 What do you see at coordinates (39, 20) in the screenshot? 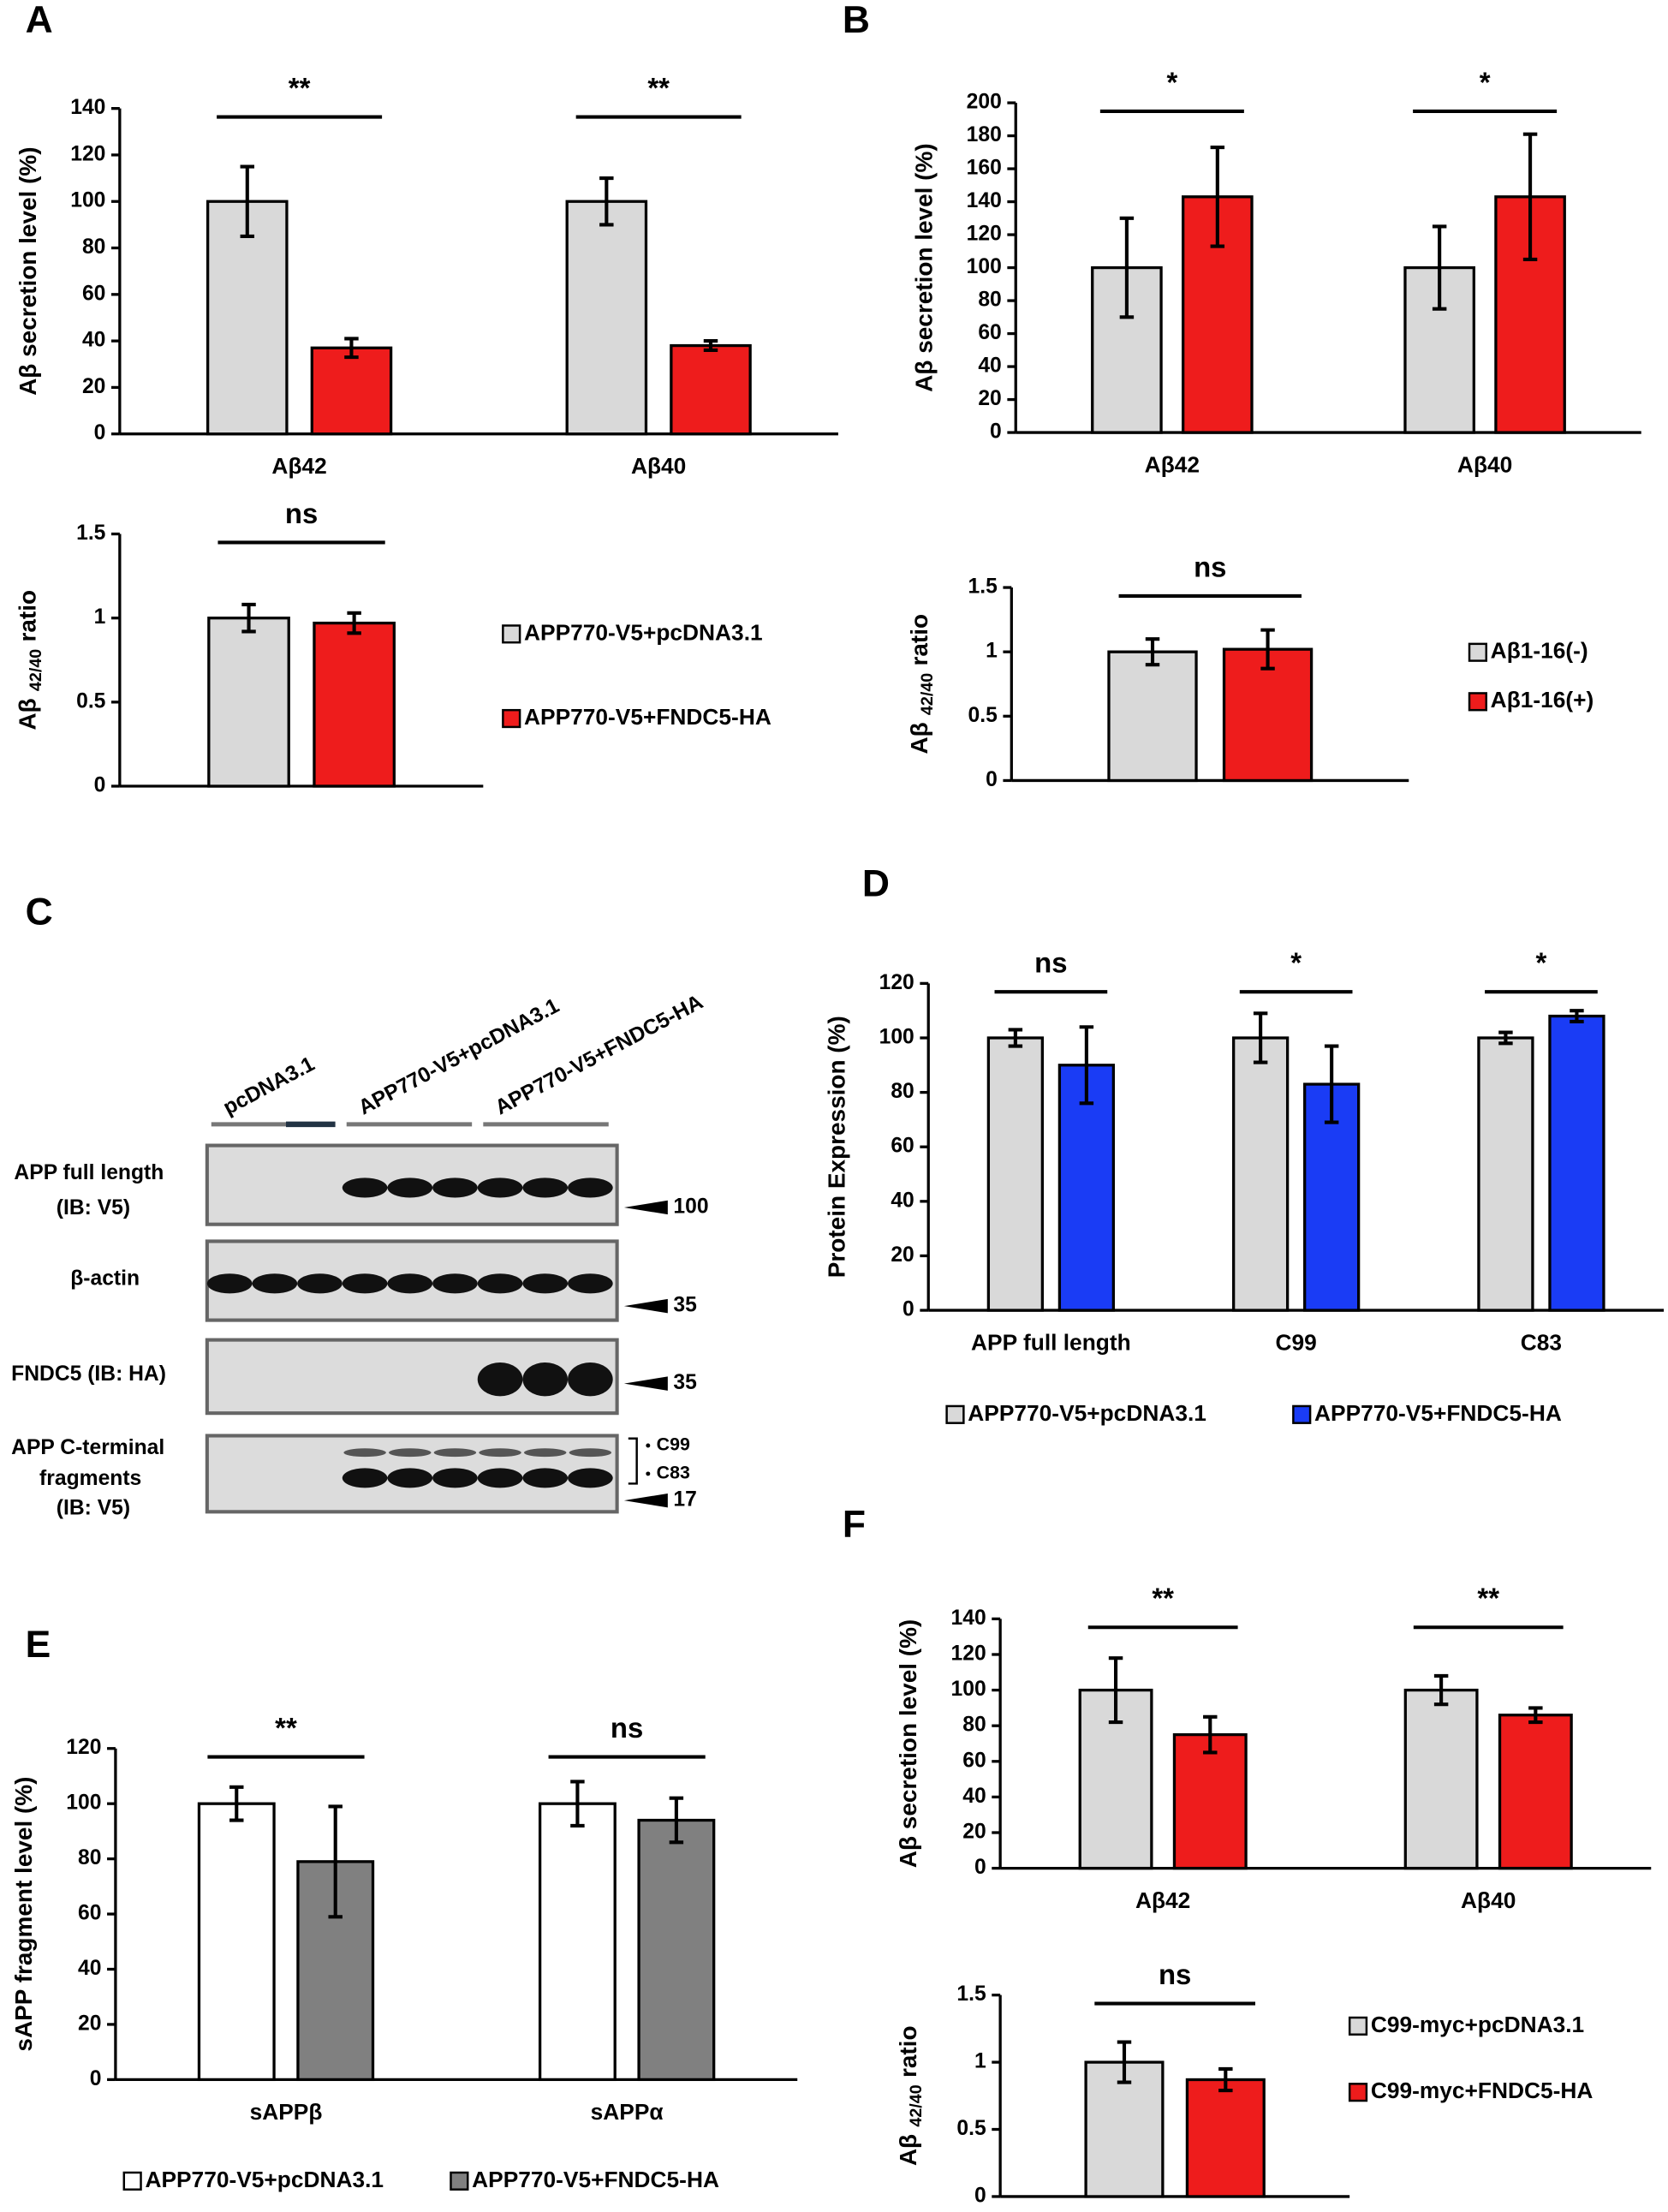
I see `panel-letter: A` at bounding box center [39, 20].